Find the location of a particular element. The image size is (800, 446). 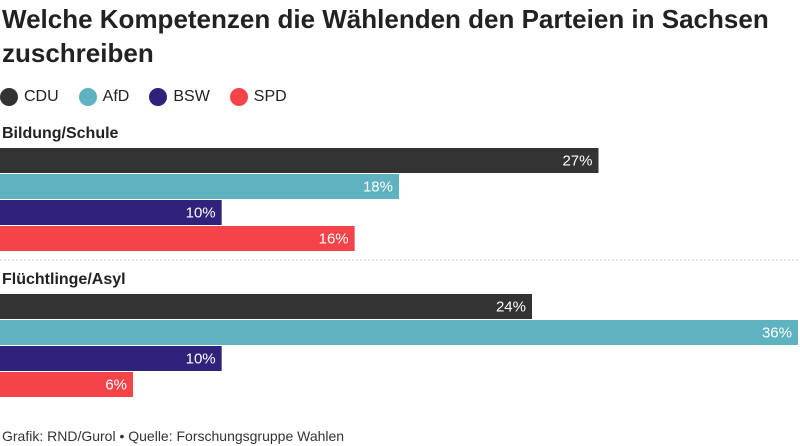

bar-bildung-schule-spd is located at coordinates (177, 238).